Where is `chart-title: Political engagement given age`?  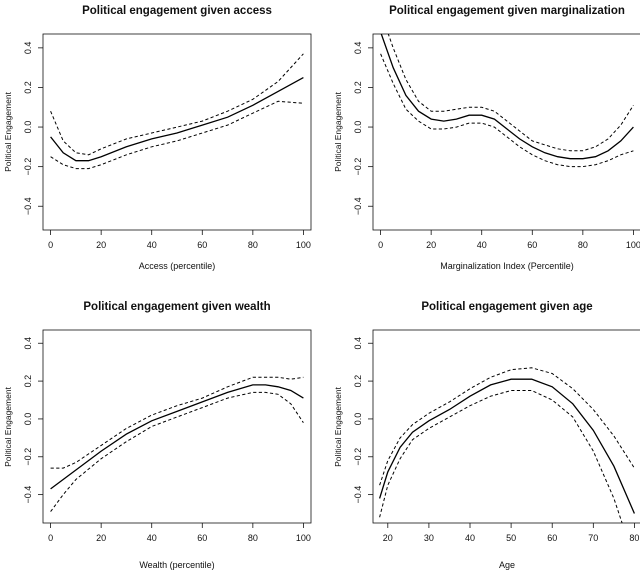
chart-title: Political engagement given age is located at coordinates (506, 307).